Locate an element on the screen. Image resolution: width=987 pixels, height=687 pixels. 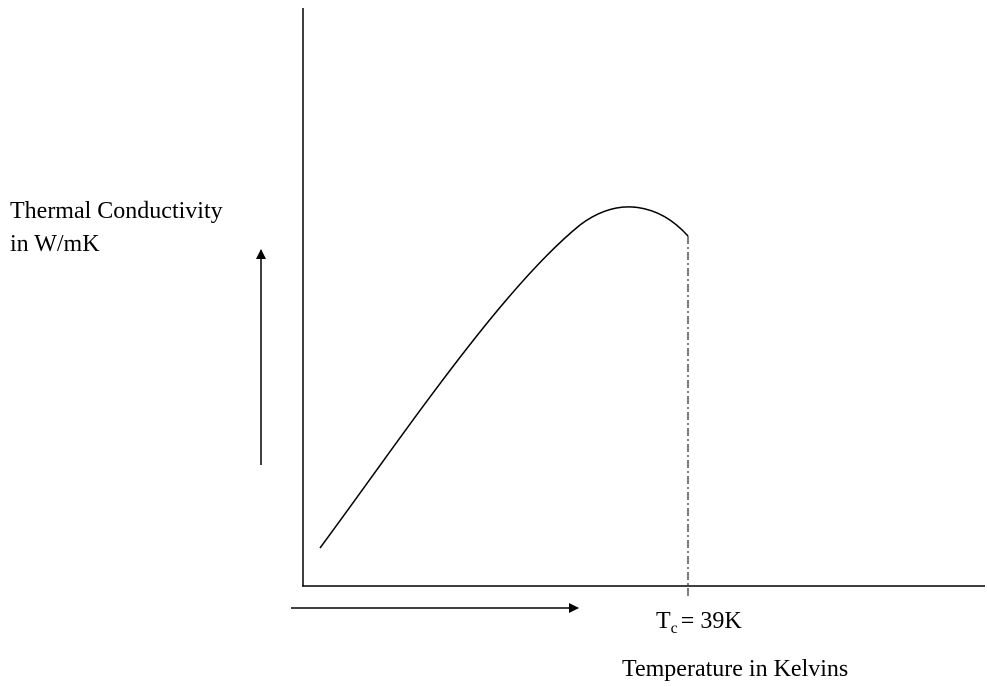
tc-subscript: c is located at coordinates (674, 628).